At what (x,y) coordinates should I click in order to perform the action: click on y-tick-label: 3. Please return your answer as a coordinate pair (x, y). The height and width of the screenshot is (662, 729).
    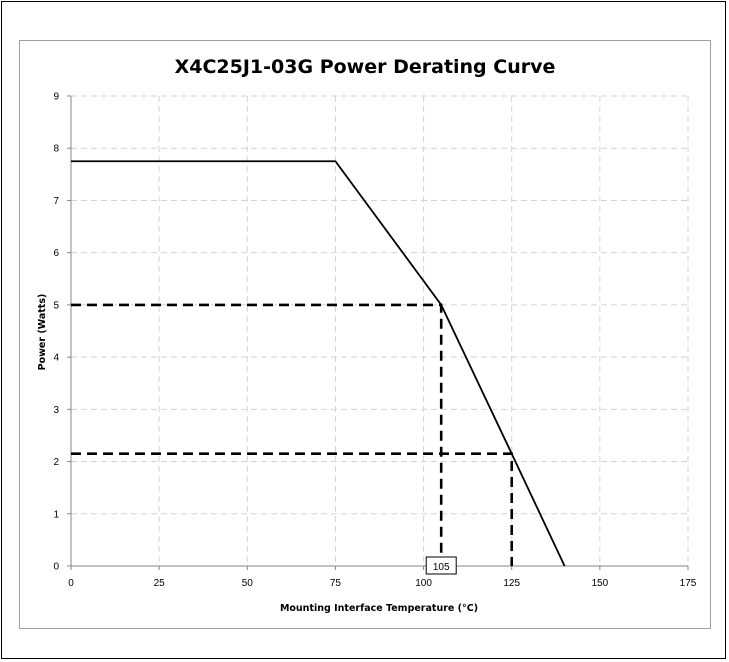
    Looking at the image, I should click on (56, 410).